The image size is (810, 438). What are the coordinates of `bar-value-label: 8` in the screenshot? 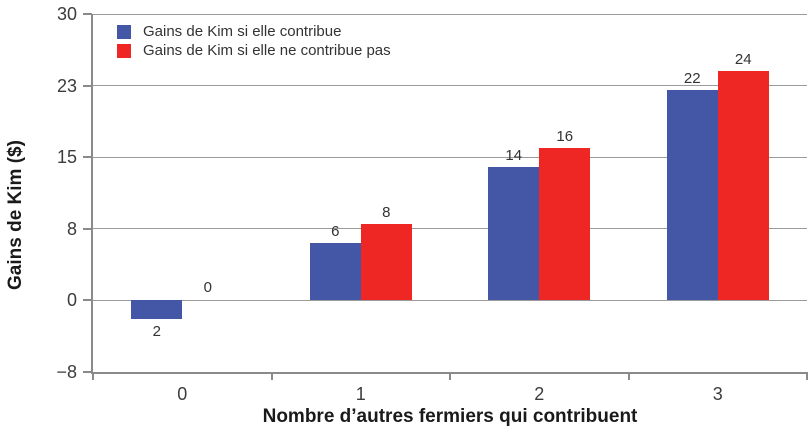 It's located at (386, 213).